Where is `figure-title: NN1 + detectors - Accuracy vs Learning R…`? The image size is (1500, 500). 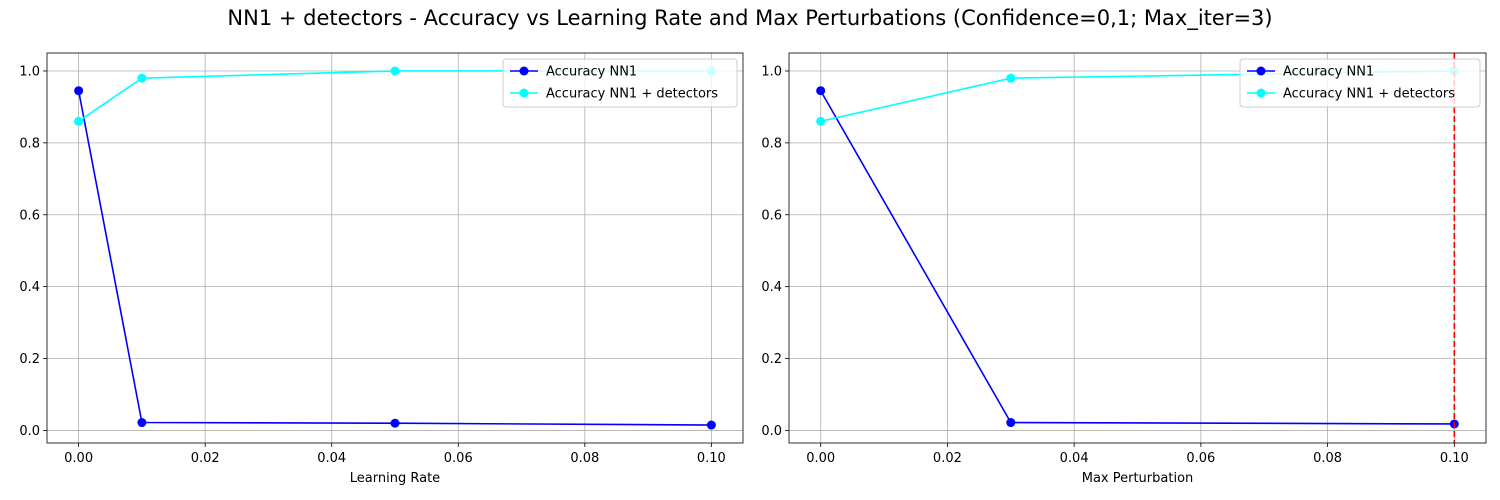
figure-title: NN1 + detectors - Accuracy vs Learning R… is located at coordinates (750, 18).